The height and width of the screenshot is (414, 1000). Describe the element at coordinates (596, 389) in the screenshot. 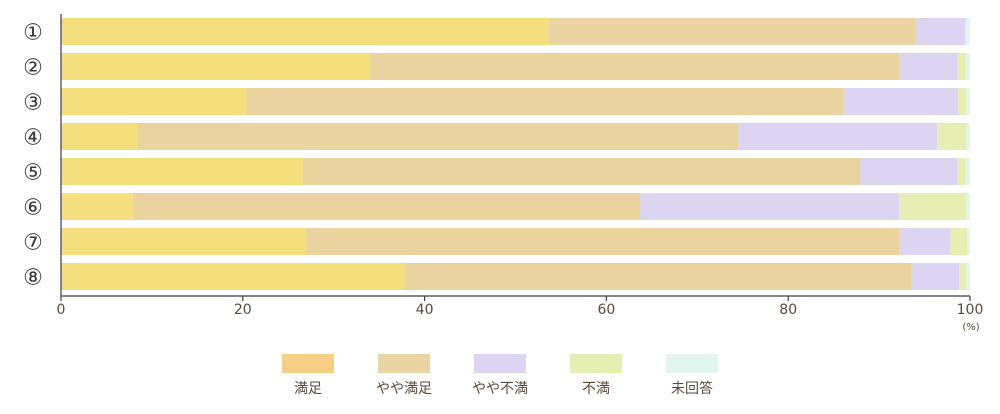

I see `legend-label-4: 不満` at that location.